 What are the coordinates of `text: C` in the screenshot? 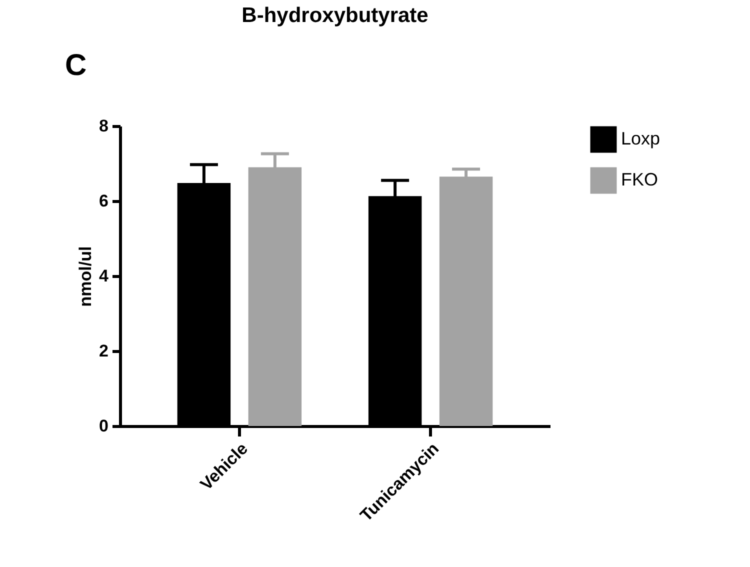 It's located at (76, 65).